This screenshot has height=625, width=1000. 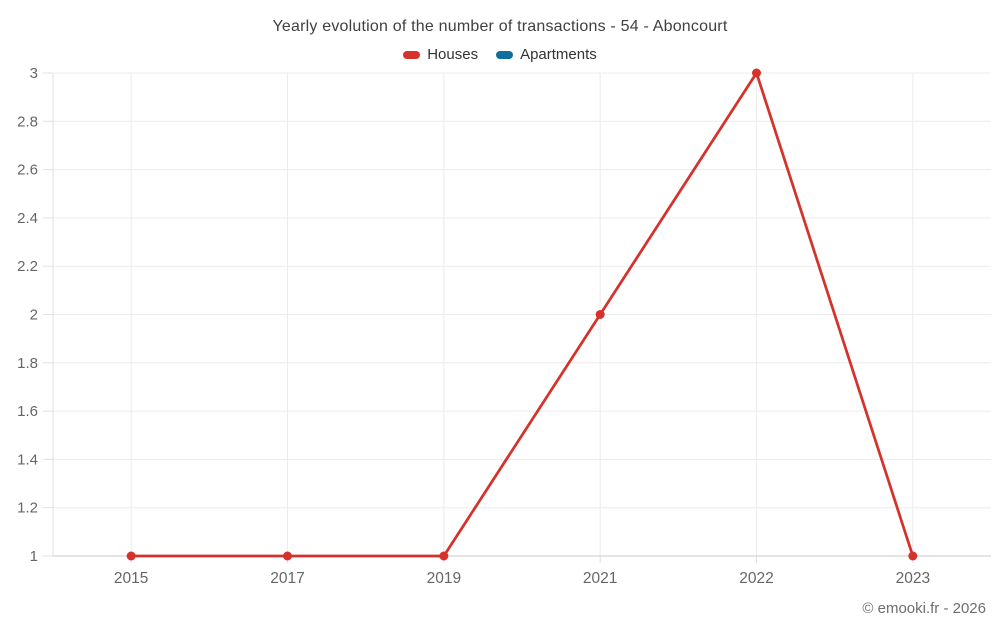 I want to click on y-axis-label: 1.8, so click(x=27, y=363).